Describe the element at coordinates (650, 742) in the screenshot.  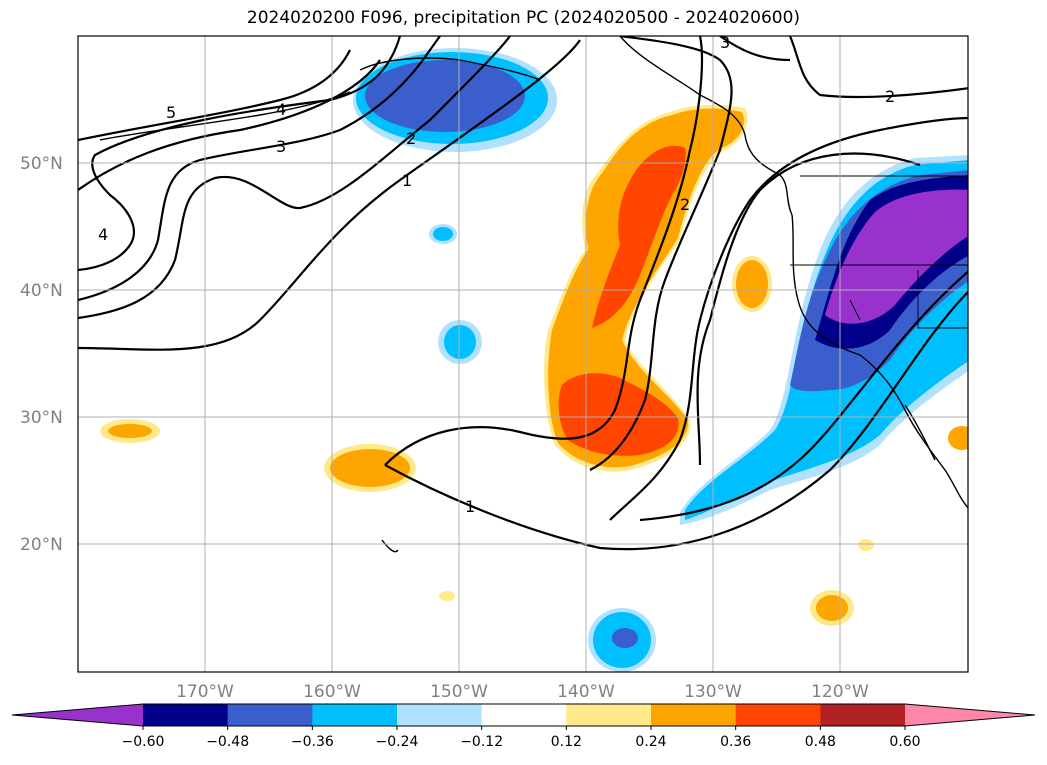
I see `colorbar-tick-label: 0.24` at that location.